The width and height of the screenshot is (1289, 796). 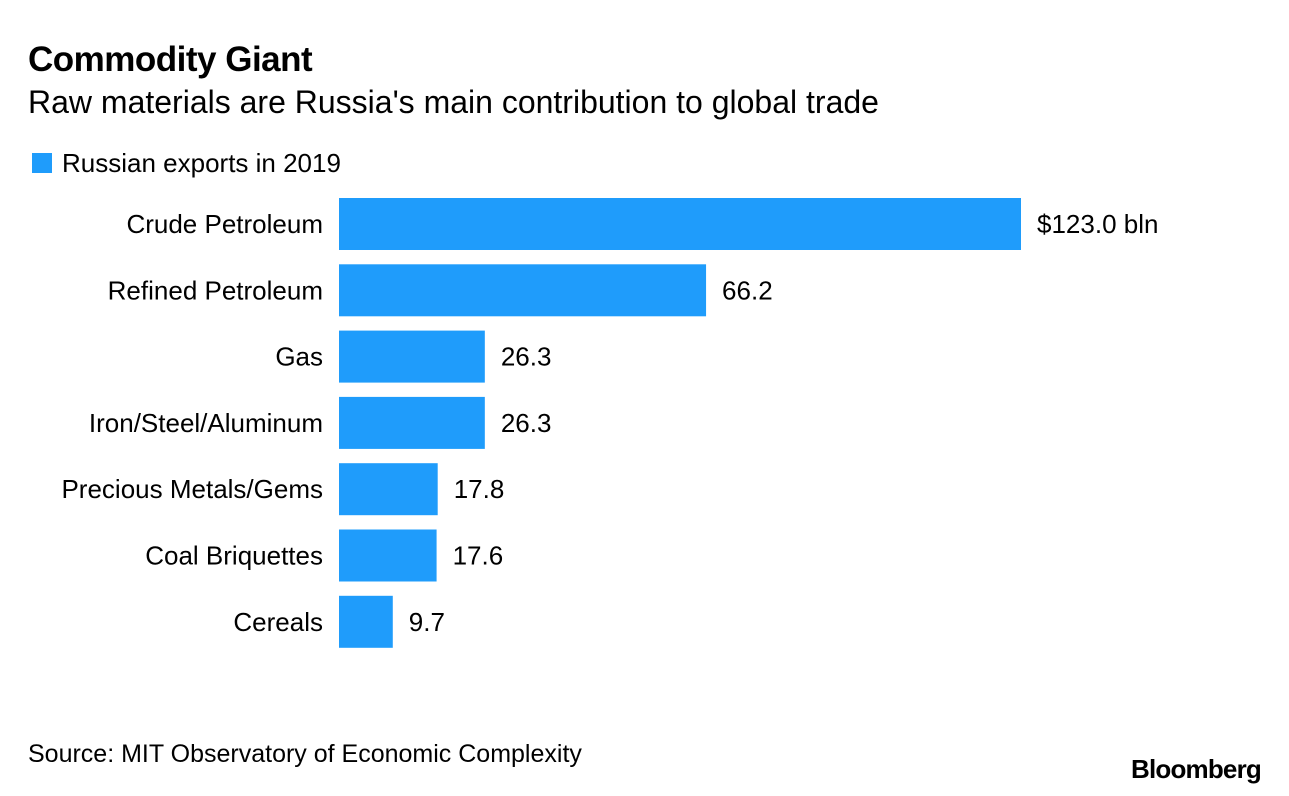 What do you see at coordinates (479, 489) in the screenshot?
I see `value-label: 17.8` at bounding box center [479, 489].